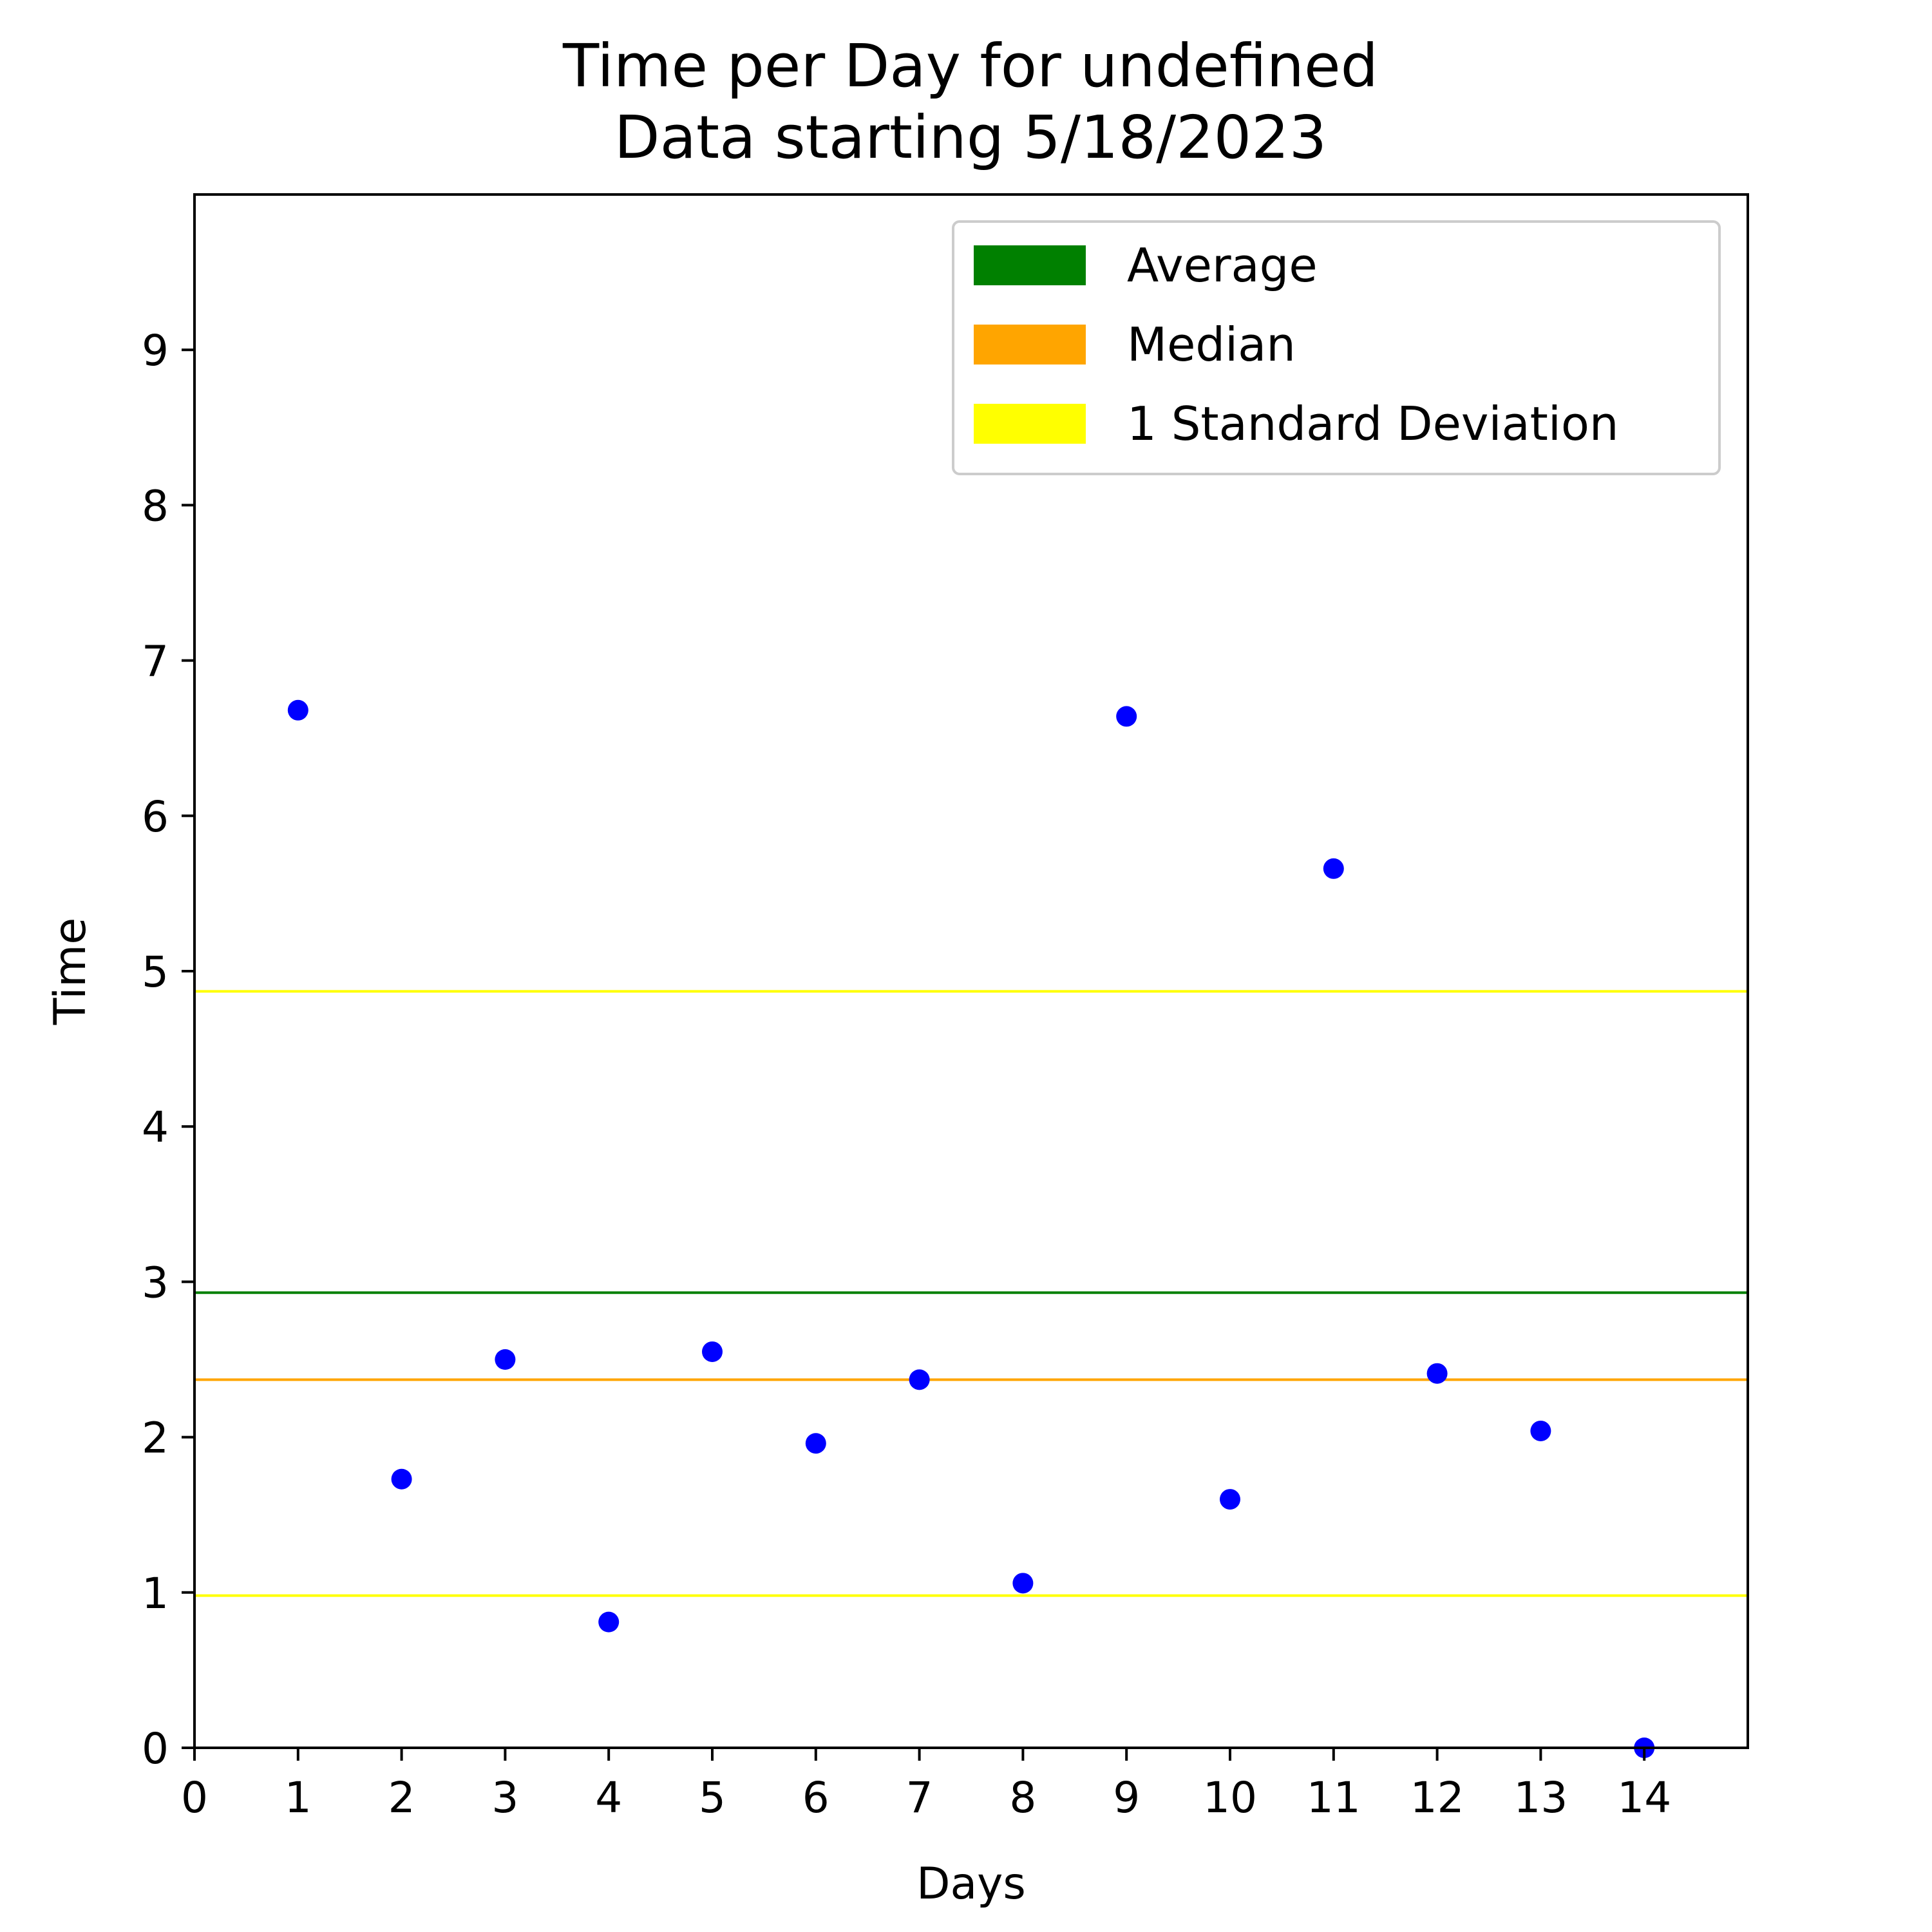 The height and width of the screenshot is (1932, 1932). Describe the element at coordinates (1126, 1798) in the screenshot. I see `x-tick-label: 9` at that location.